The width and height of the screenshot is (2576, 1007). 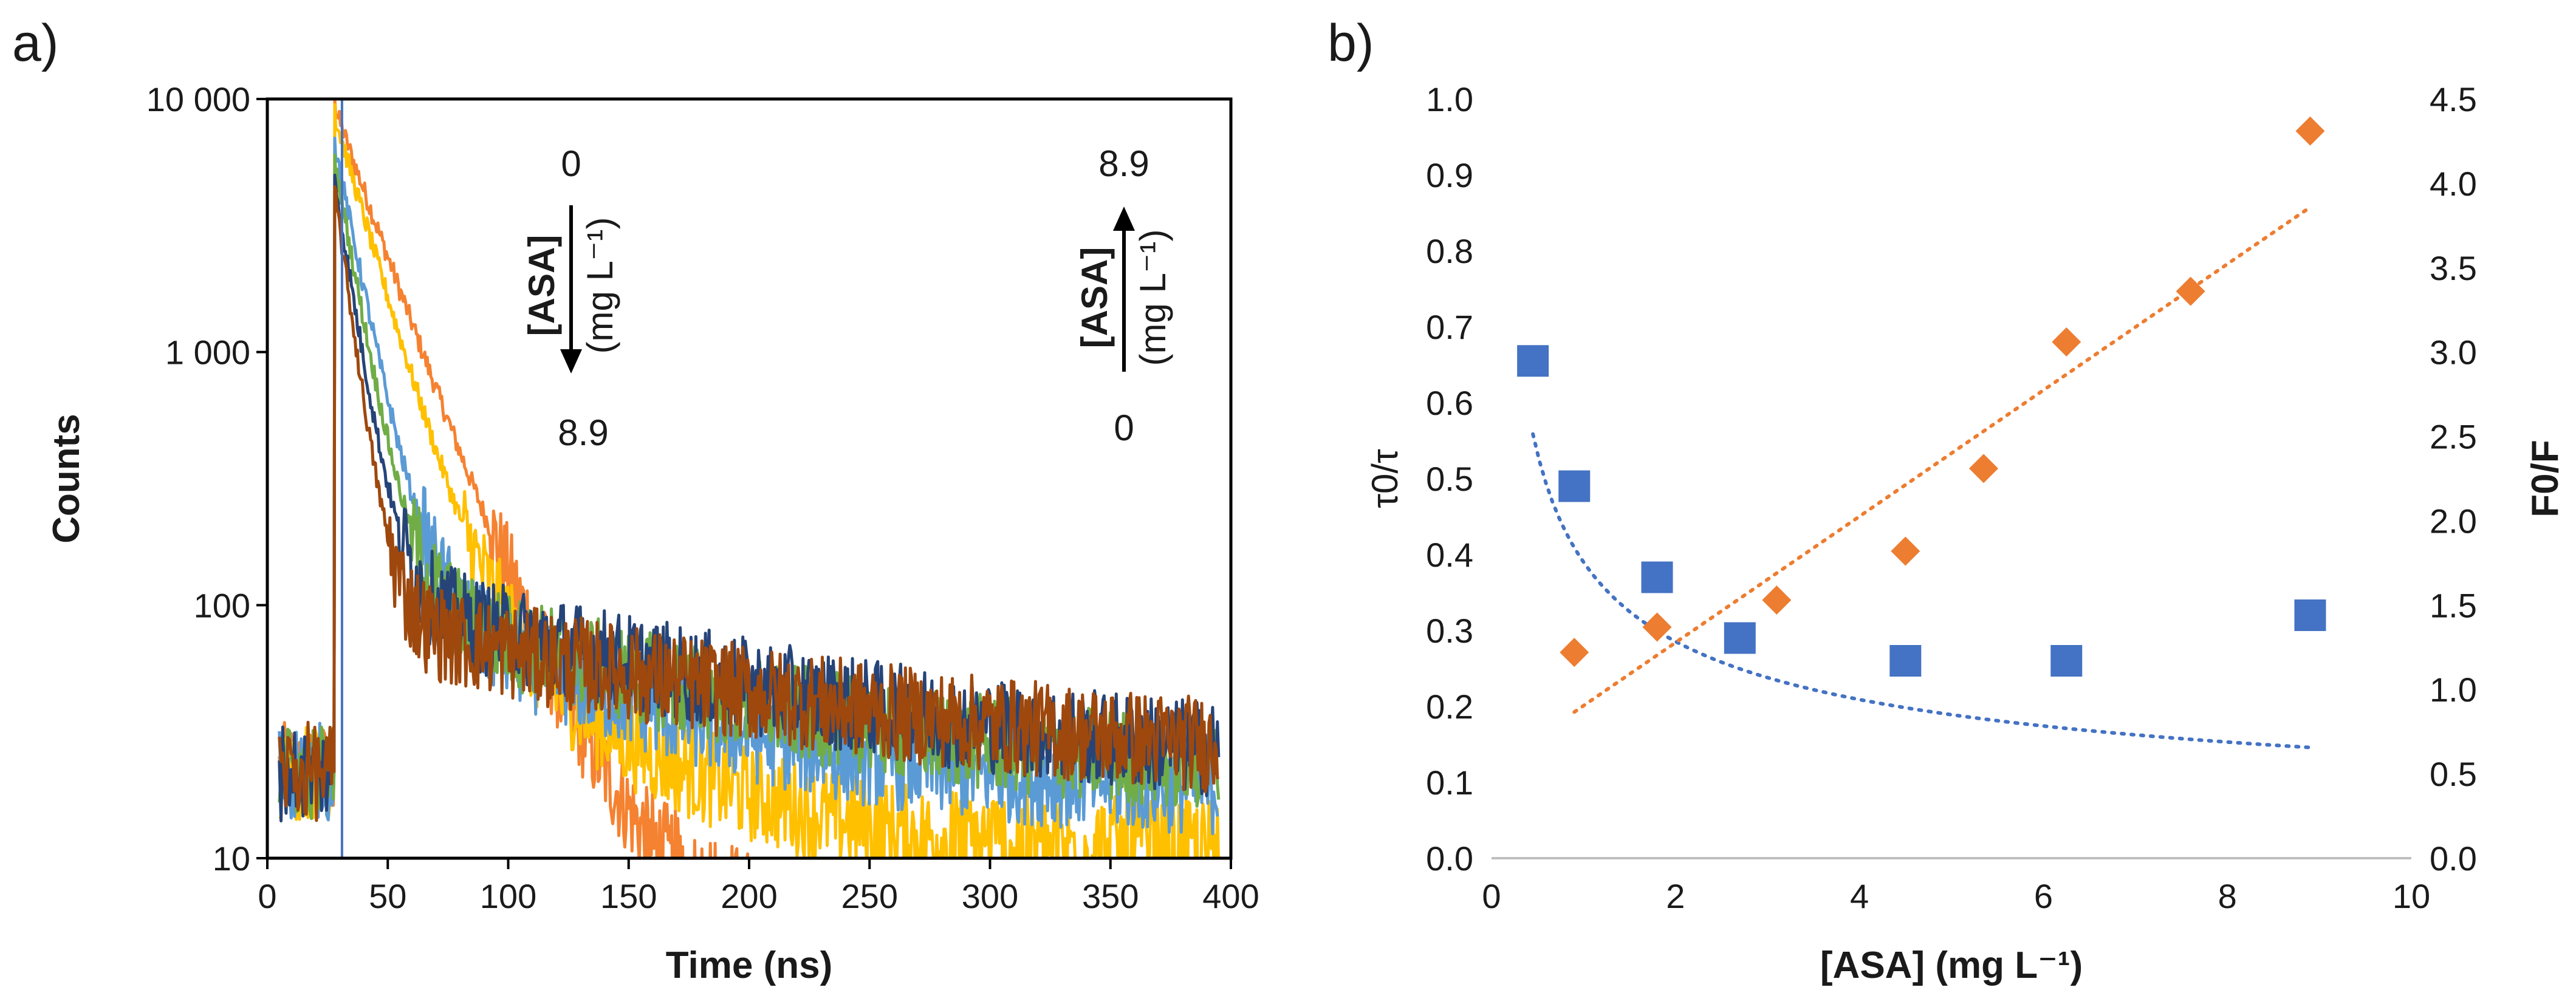 I want to click on panel-b-right-y-ticks: 0.0 0.5 1.0 1.5 2.0 2.5 3.0 3.5 4.0 4.5, so click(x=2453, y=479).